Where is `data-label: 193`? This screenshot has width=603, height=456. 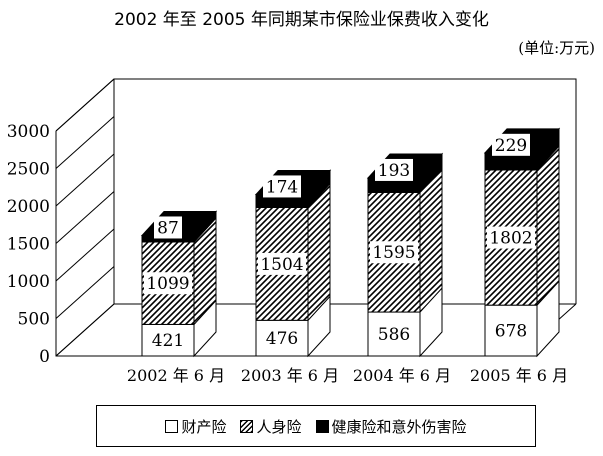
data-label: 193 is located at coordinates (394, 171).